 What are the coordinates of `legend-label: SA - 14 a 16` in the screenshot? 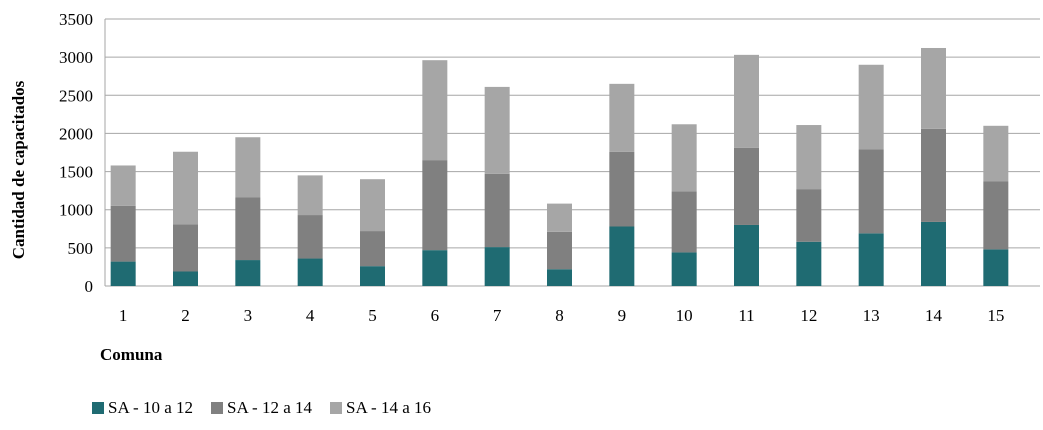 It's located at (388, 407).